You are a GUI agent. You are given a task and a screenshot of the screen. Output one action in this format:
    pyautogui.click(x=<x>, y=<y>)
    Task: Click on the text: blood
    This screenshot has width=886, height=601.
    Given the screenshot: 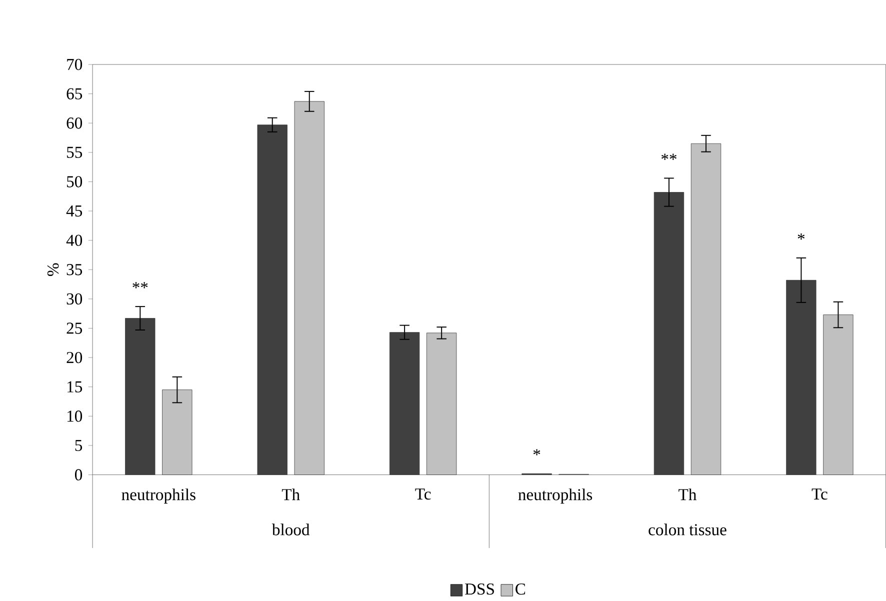 What is the action you would take?
    pyautogui.click(x=291, y=530)
    